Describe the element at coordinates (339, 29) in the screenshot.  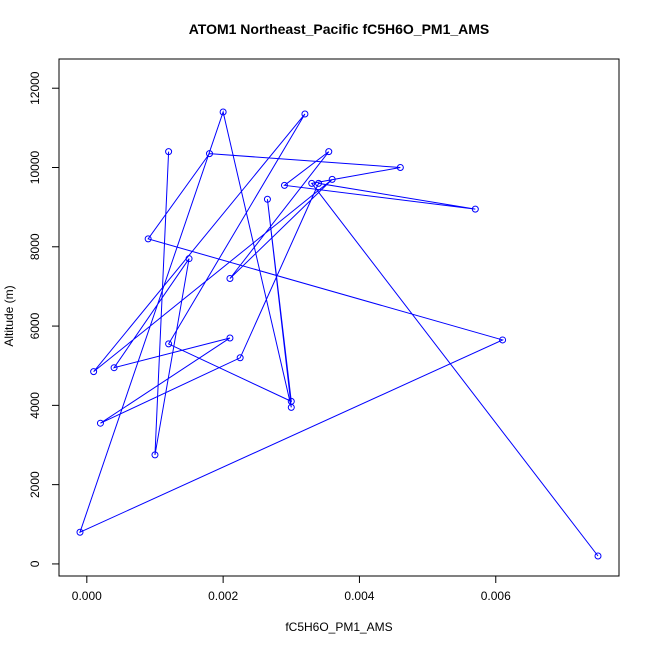
I see `chart-title: ATOM1 Northeast_Pacific fC5H6O_PM1_AMS` at that location.